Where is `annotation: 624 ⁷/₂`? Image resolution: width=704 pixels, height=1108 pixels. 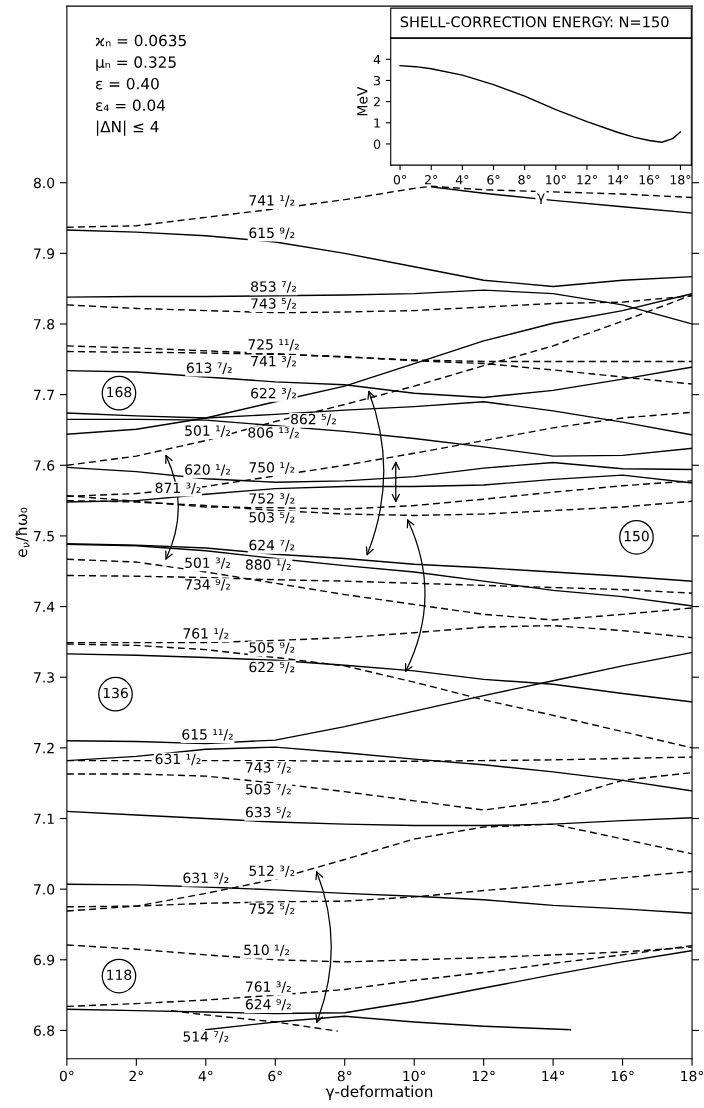
annotation: 624 ⁷/₂ is located at coordinates (272, 545).